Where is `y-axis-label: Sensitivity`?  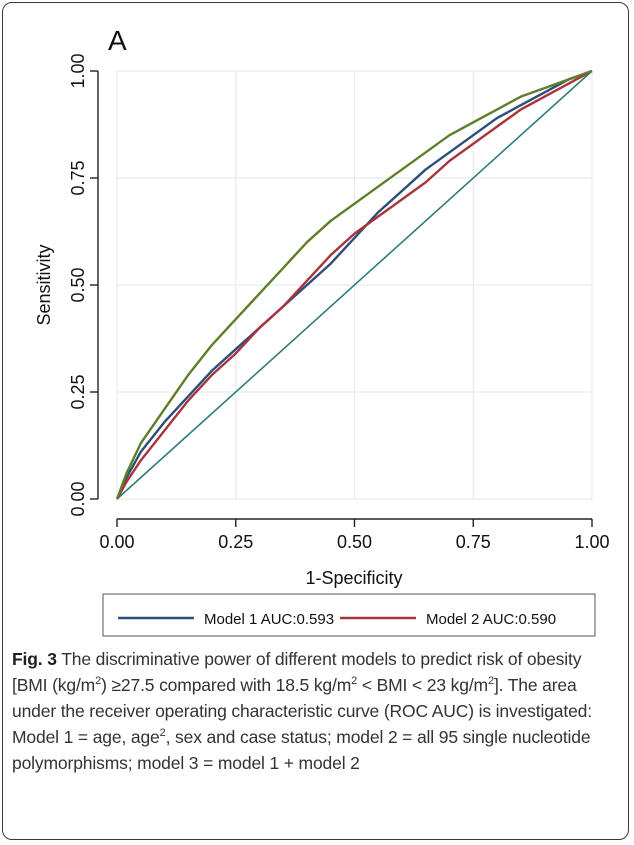 y-axis-label: Sensitivity is located at coordinates (44, 284).